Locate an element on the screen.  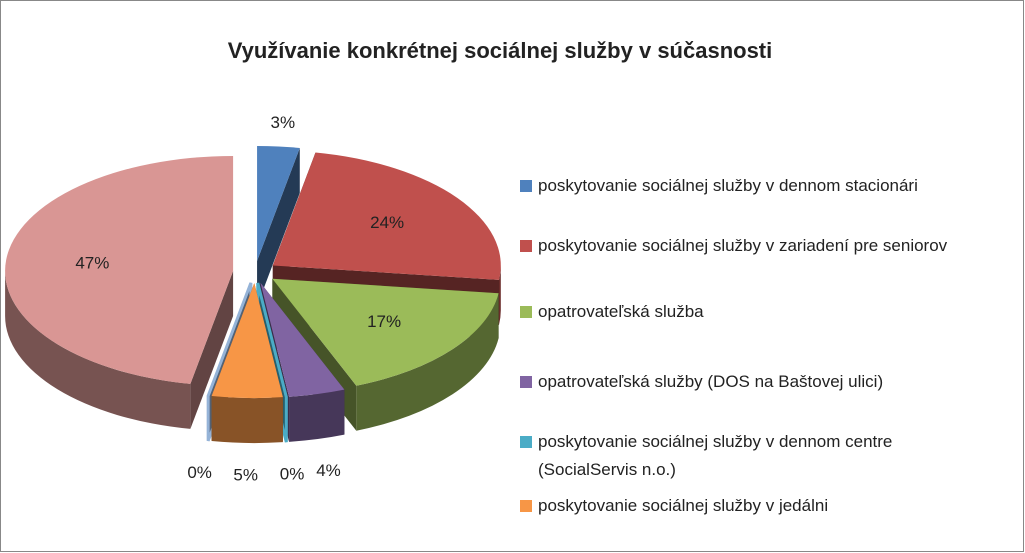
legend-item: opatrovateľská služba is located at coordinates (756, 312).